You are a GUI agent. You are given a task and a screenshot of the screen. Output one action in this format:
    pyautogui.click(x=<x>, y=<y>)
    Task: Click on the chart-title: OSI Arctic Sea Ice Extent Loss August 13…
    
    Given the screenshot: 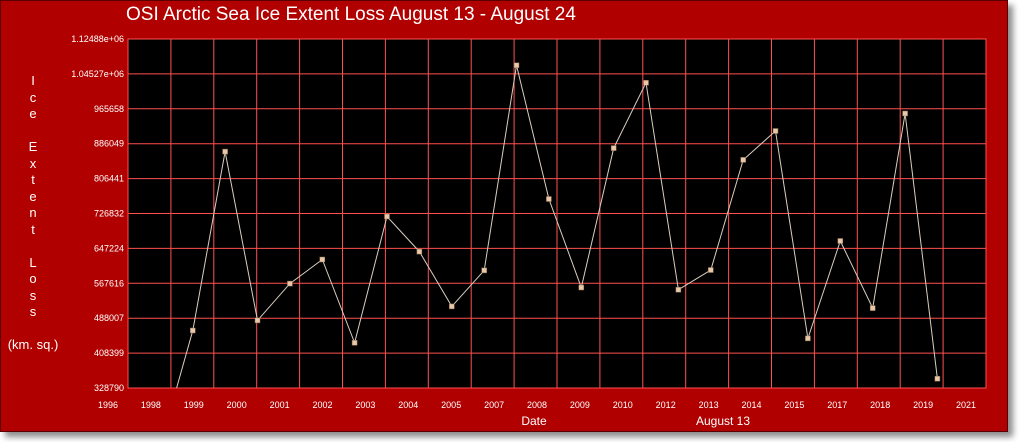 What is the action you would take?
    pyautogui.click(x=351, y=14)
    